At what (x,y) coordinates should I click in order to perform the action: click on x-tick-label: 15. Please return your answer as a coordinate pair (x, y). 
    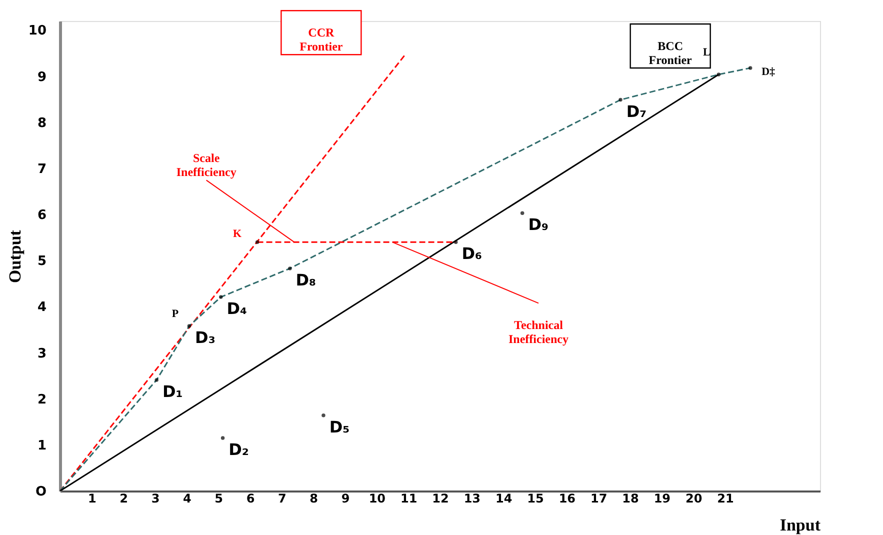
    Looking at the image, I should click on (535, 499).